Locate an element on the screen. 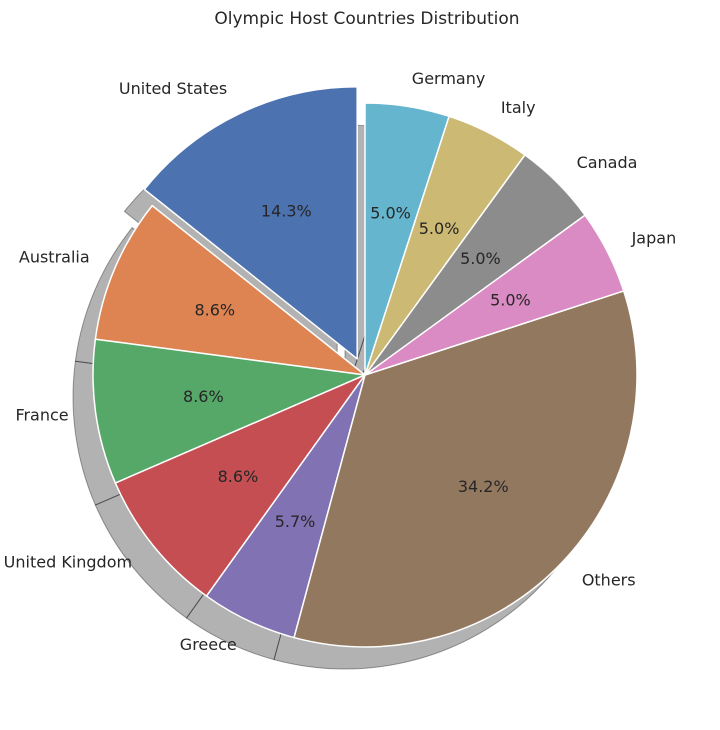 The image size is (720, 730). slice-united-kingdom is located at coordinates (240, 485).